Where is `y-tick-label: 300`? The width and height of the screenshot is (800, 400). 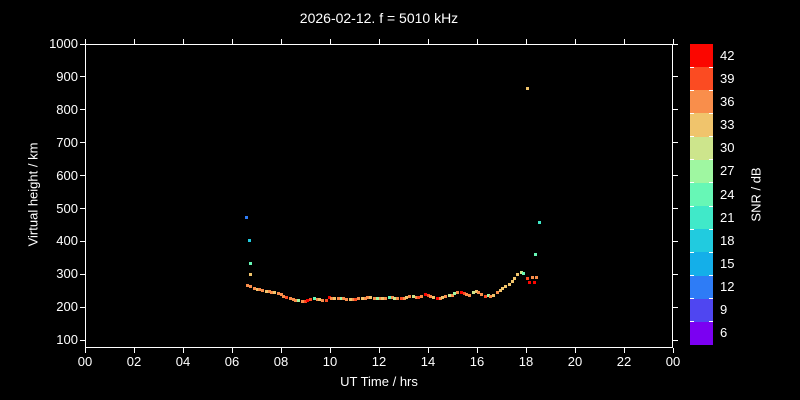 y-tick-label: 300 is located at coordinates (67, 274).